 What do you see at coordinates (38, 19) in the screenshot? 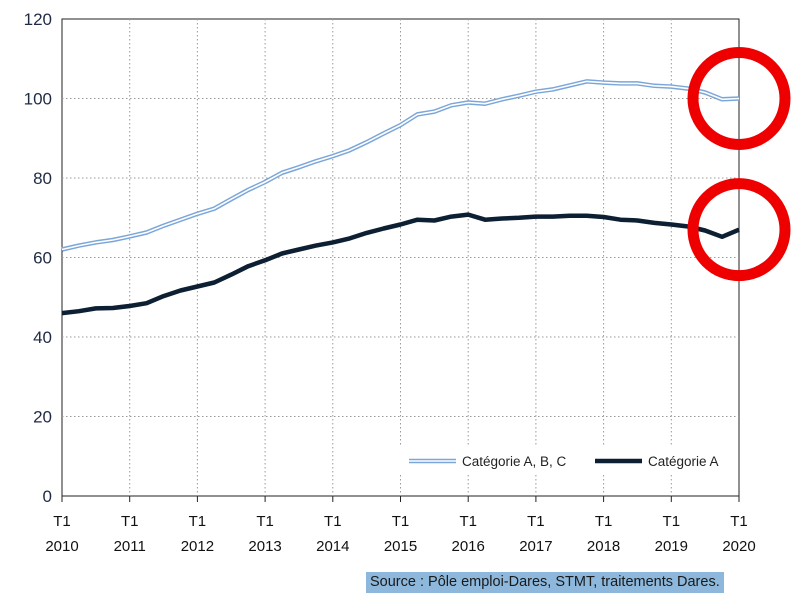
I see `y-tick-label: 120` at bounding box center [38, 19].